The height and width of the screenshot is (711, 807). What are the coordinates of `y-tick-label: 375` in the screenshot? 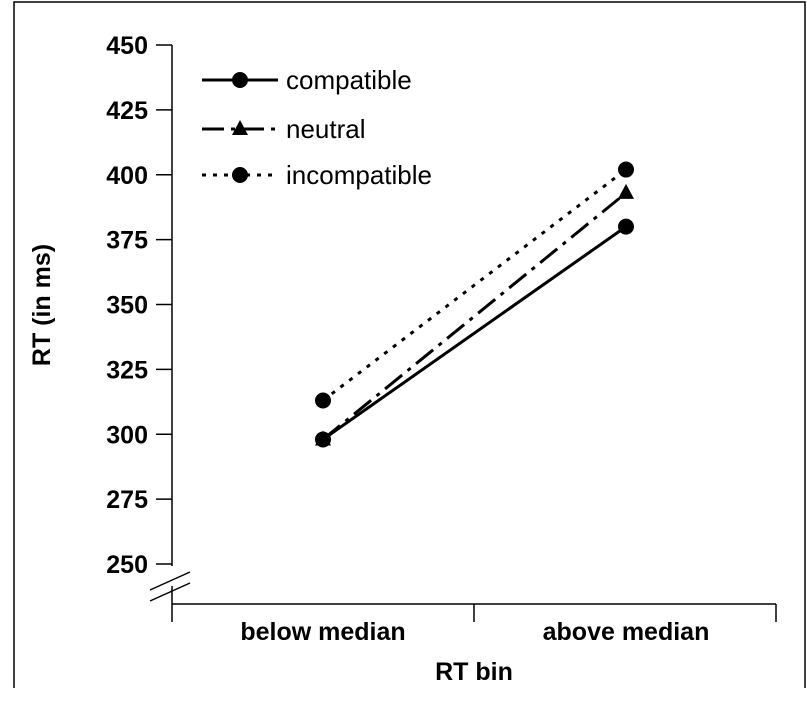 It's located at (127, 241).